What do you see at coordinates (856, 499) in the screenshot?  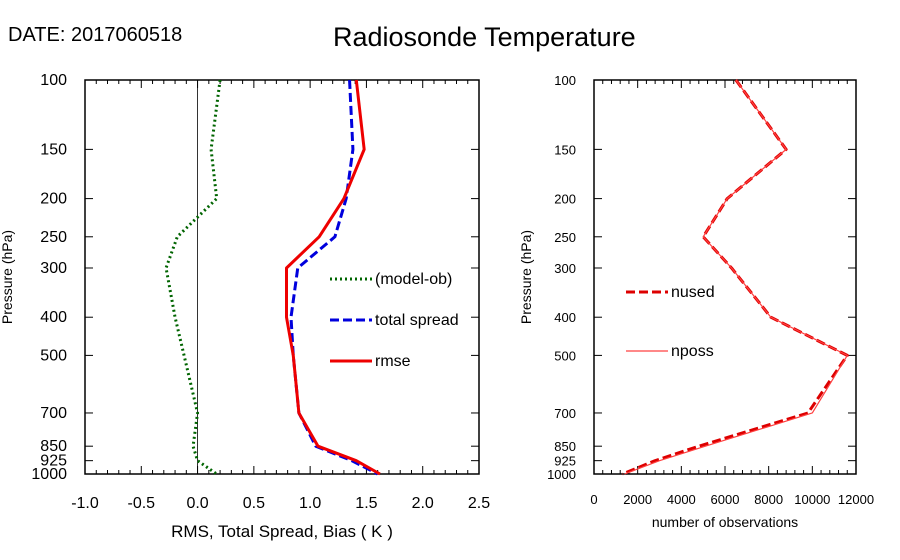 I see `x-tick-label: 12000` at bounding box center [856, 499].